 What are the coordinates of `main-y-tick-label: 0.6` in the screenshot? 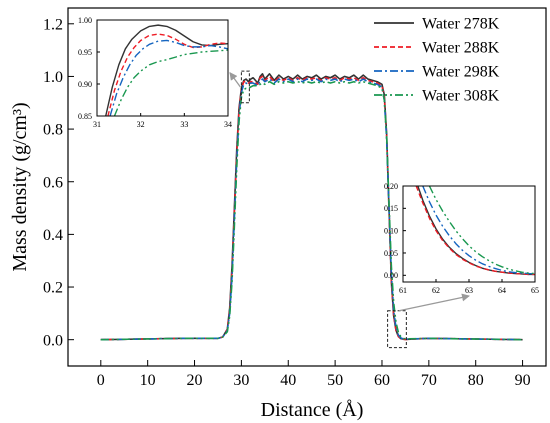 It's located at (53, 182).